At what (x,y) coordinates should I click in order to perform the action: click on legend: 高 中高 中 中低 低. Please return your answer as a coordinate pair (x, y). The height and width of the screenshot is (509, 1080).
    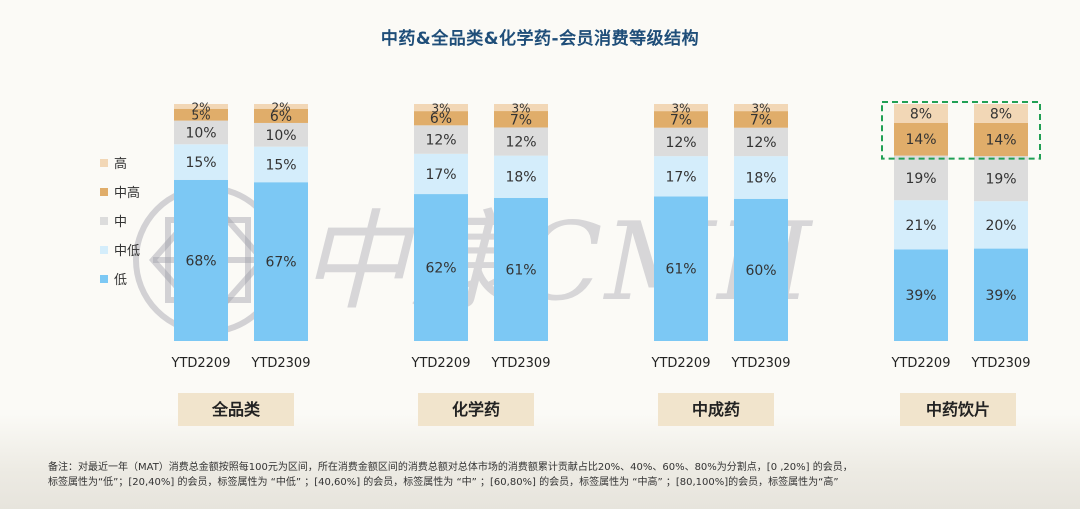
    Looking at the image, I should click on (120, 220).